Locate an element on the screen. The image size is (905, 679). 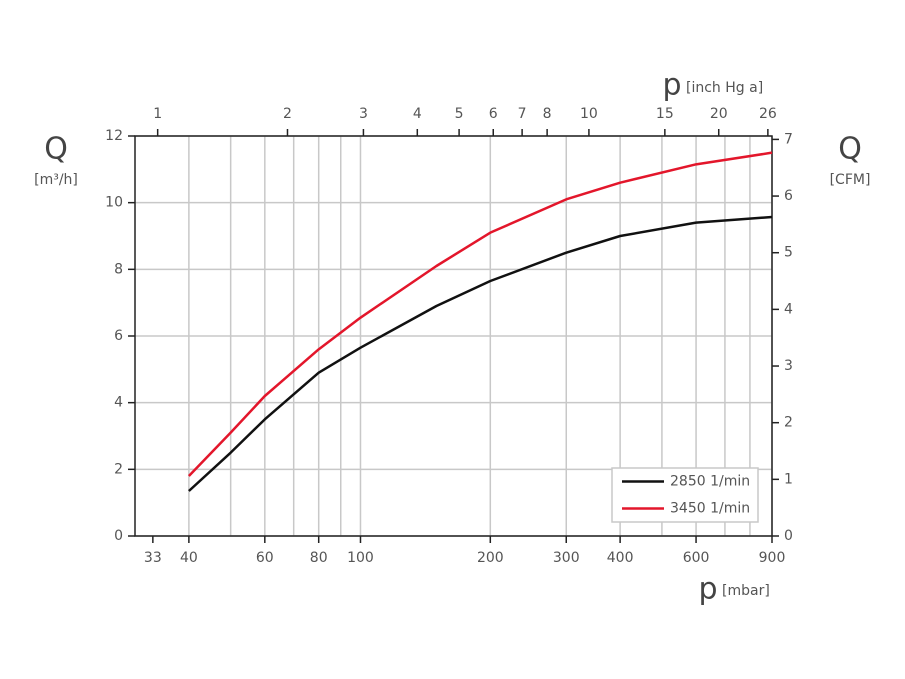
legend-label: 2850 1/min is located at coordinates (710, 482).